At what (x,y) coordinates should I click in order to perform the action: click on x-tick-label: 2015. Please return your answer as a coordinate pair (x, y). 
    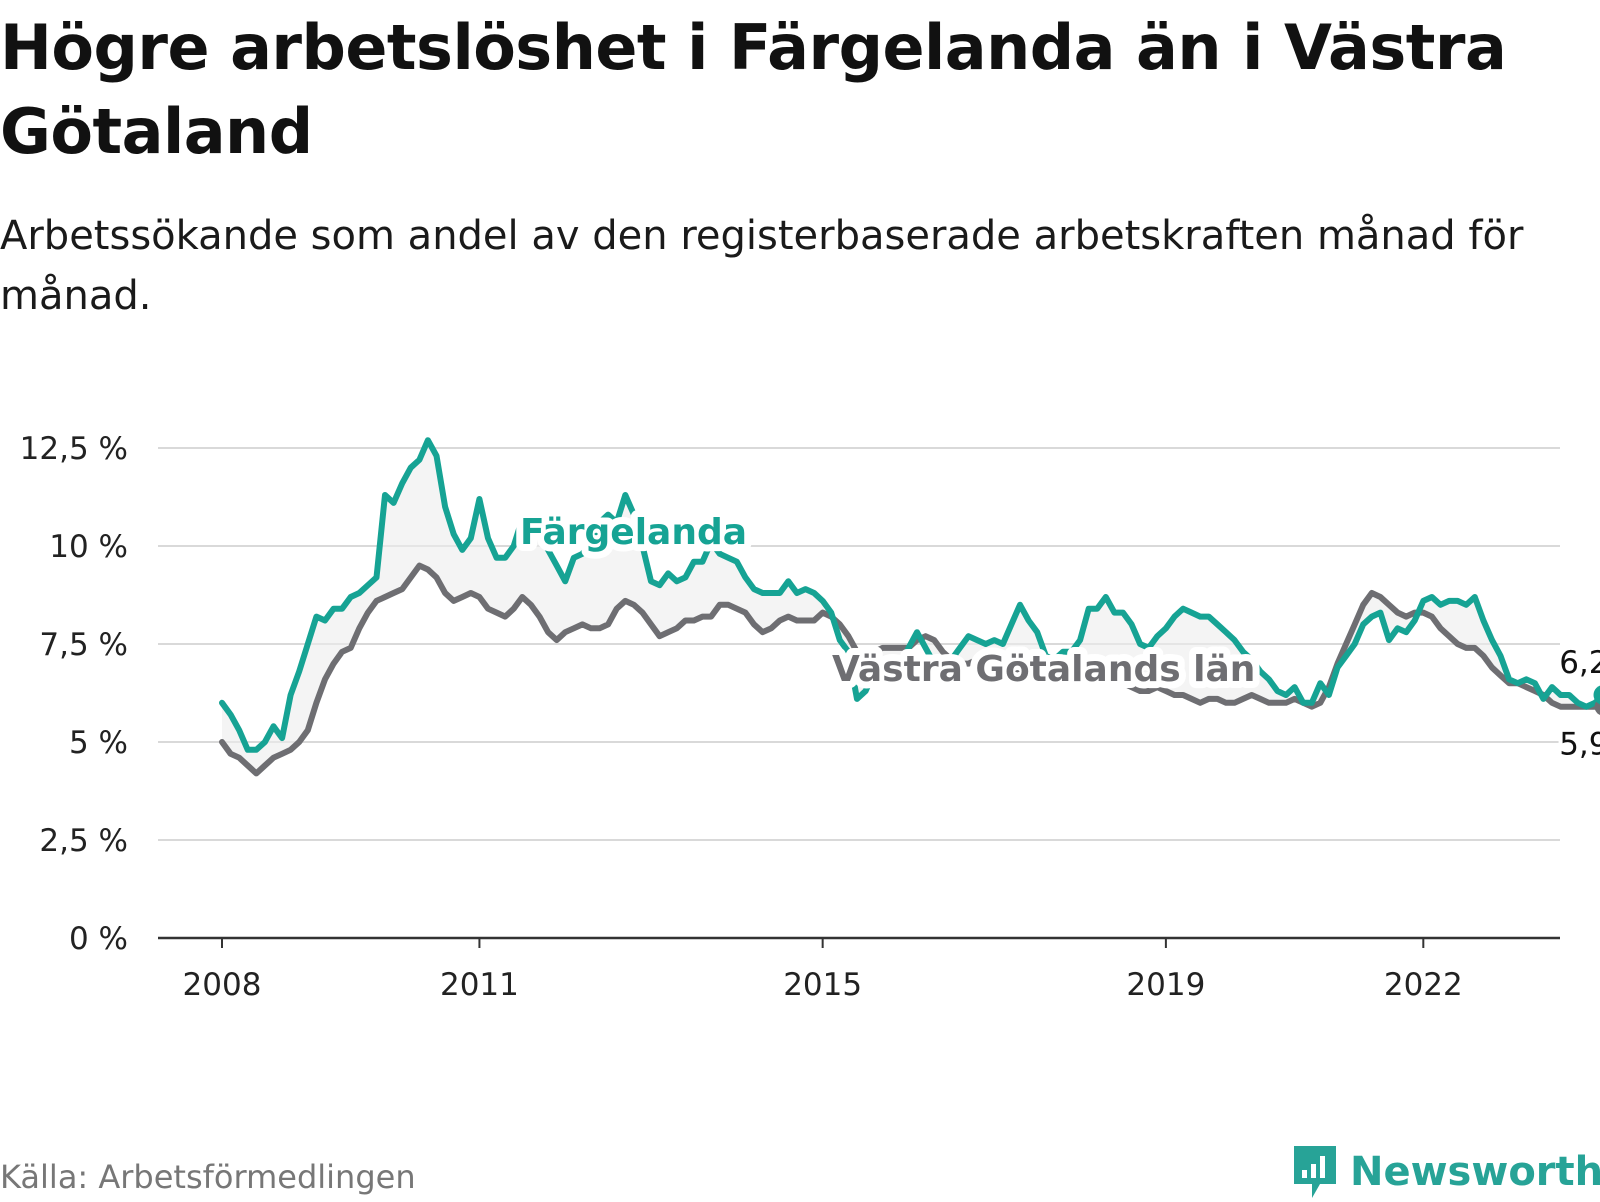
    Looking at the image, I should click on (822, 985).